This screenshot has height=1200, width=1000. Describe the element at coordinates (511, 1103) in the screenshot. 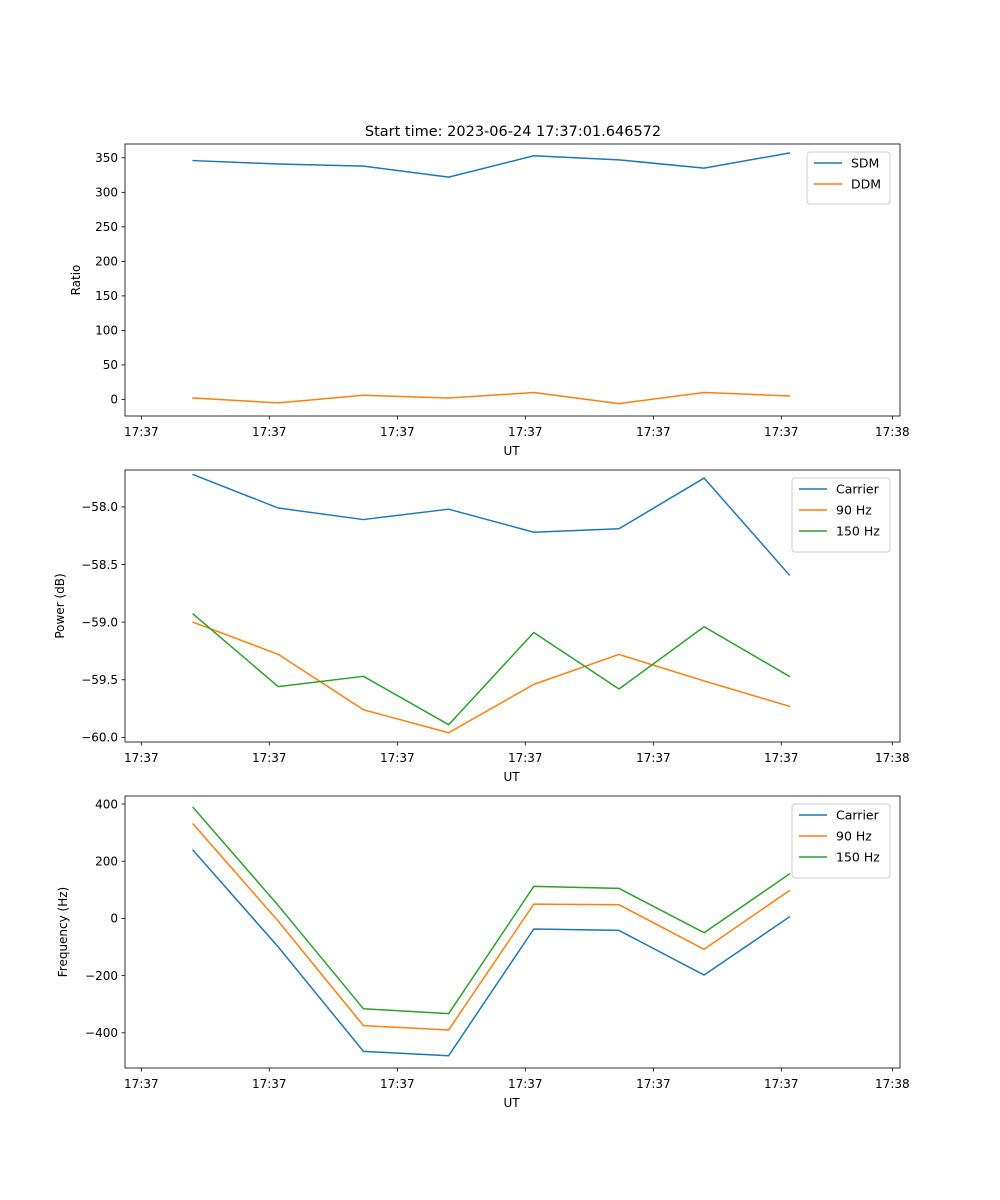

I see `x-axis-label-3: UT` at that location.